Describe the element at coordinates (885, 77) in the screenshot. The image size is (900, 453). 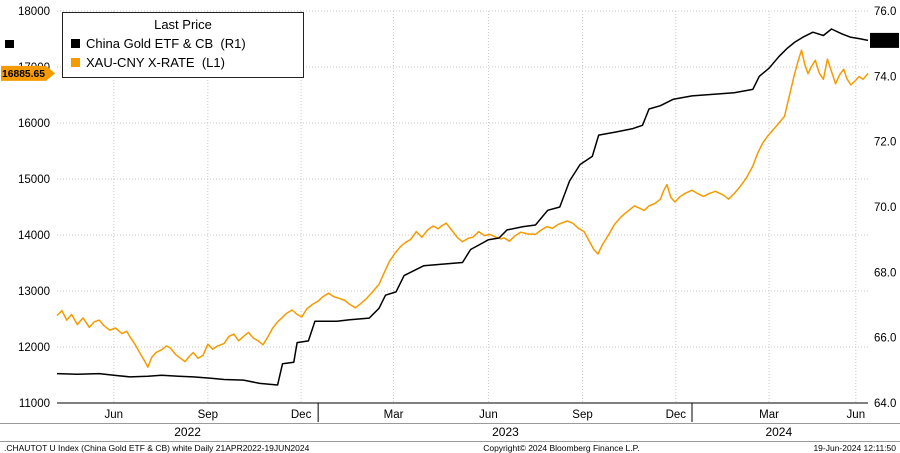
I see `y-axis-right-tick-label: 74.0` at that location.